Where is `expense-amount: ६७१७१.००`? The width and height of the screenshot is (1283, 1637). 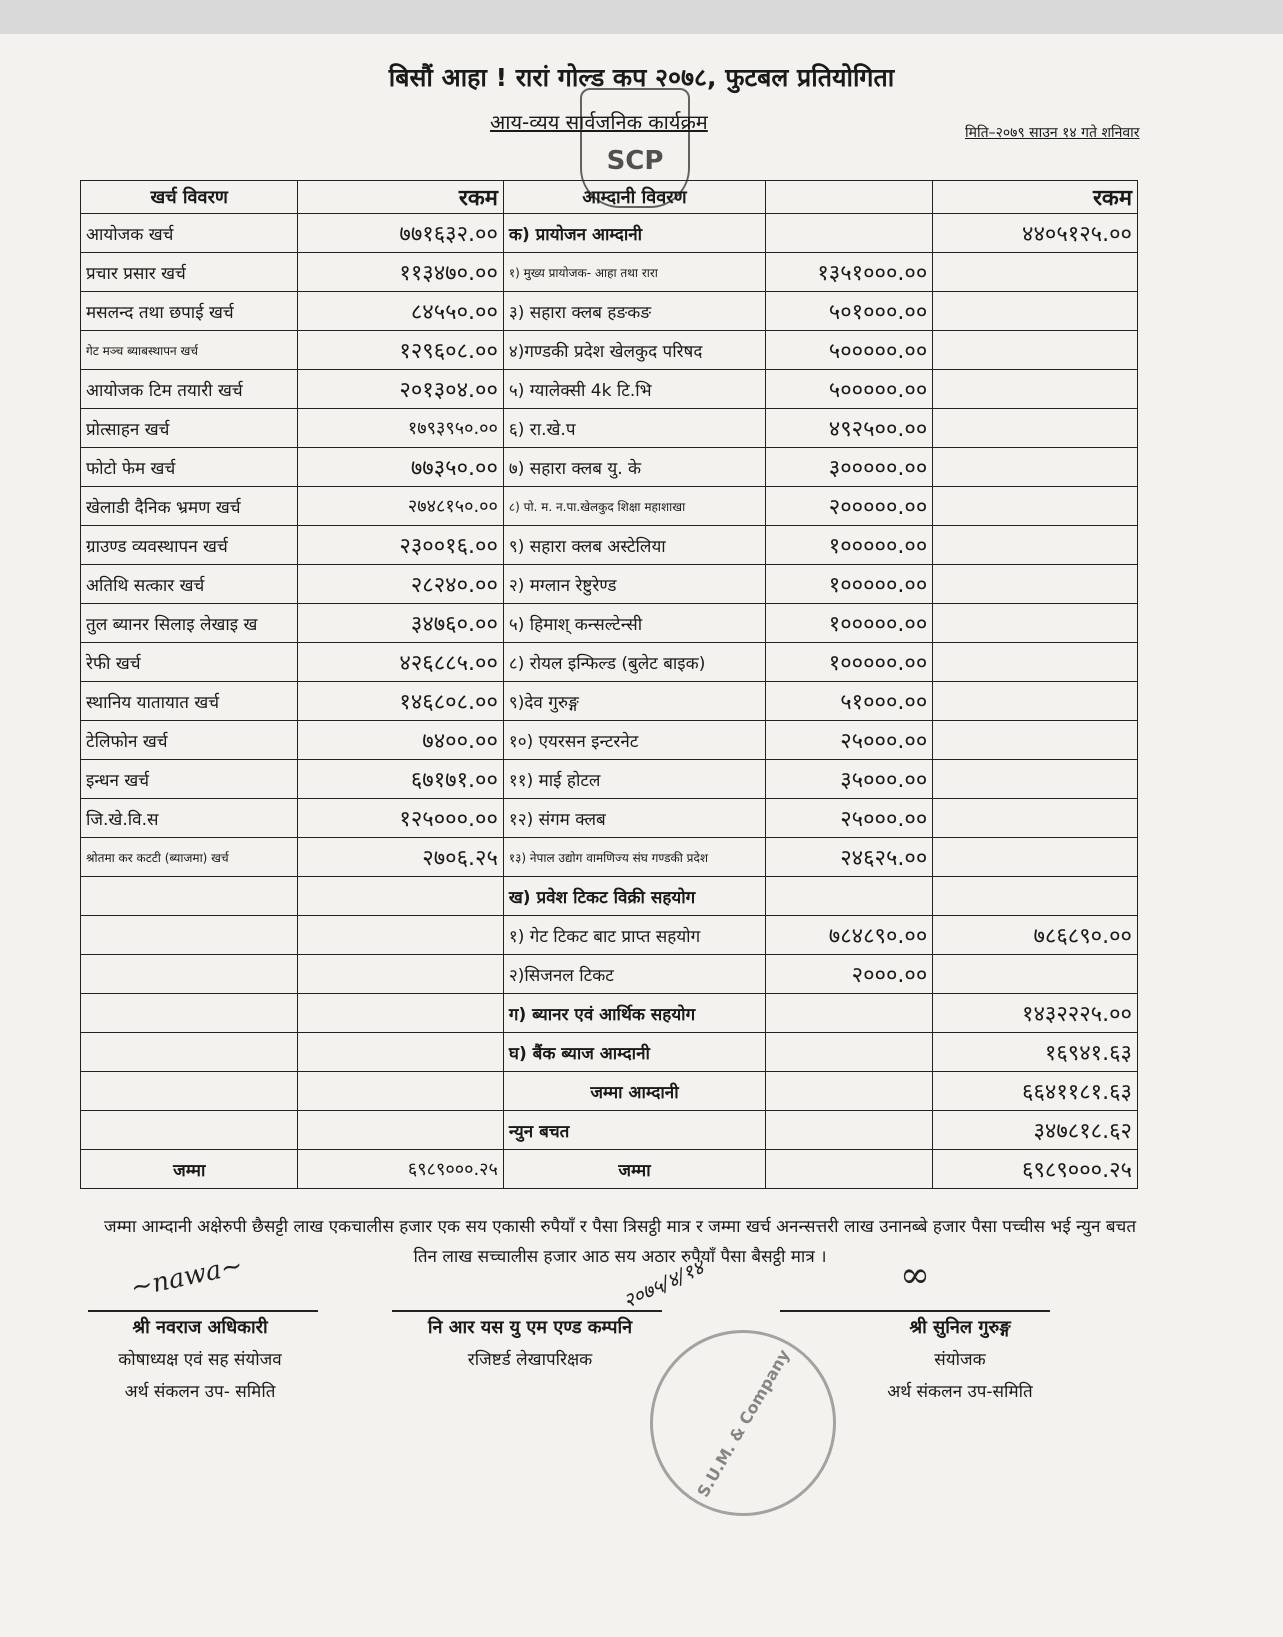 expense-amount: ६७१७१.०० is located at coordinates (400, 779).